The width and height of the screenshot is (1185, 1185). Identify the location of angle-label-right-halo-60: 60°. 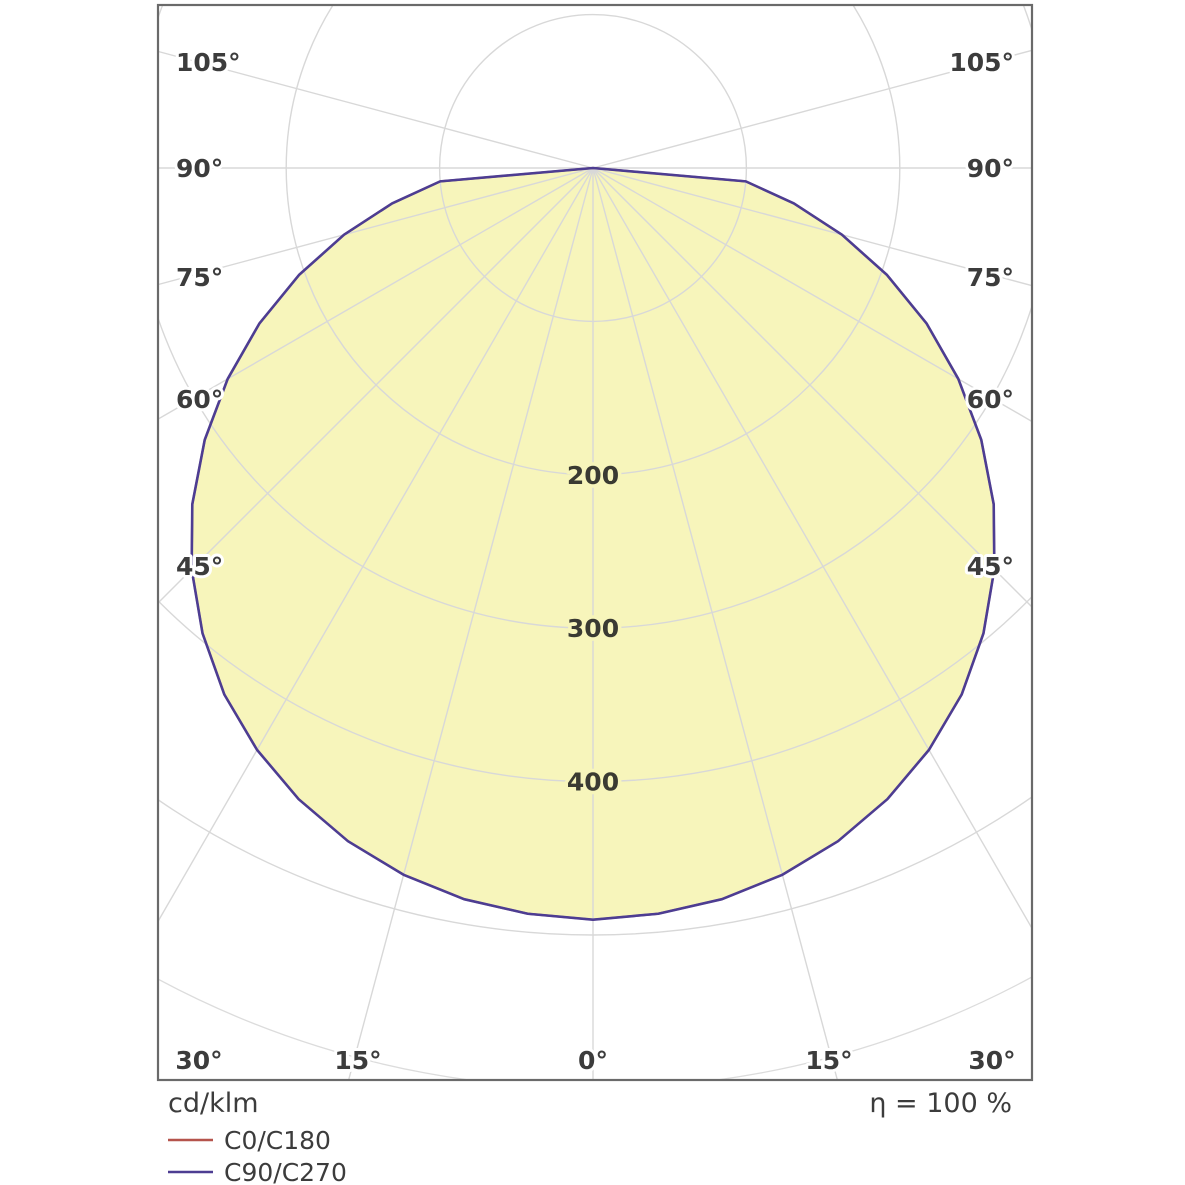
(990, 399).